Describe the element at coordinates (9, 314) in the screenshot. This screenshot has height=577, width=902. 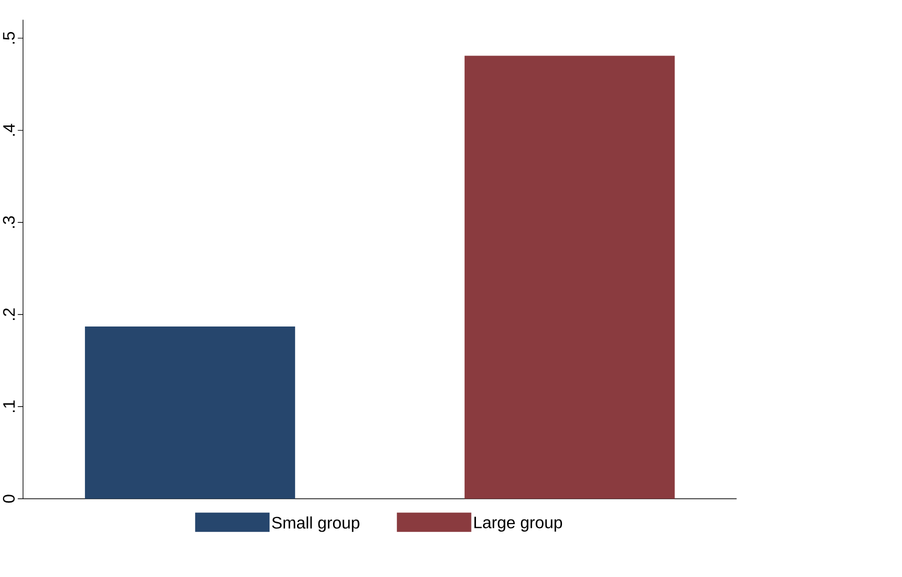
I see `y-tick-label: .2` at that location.